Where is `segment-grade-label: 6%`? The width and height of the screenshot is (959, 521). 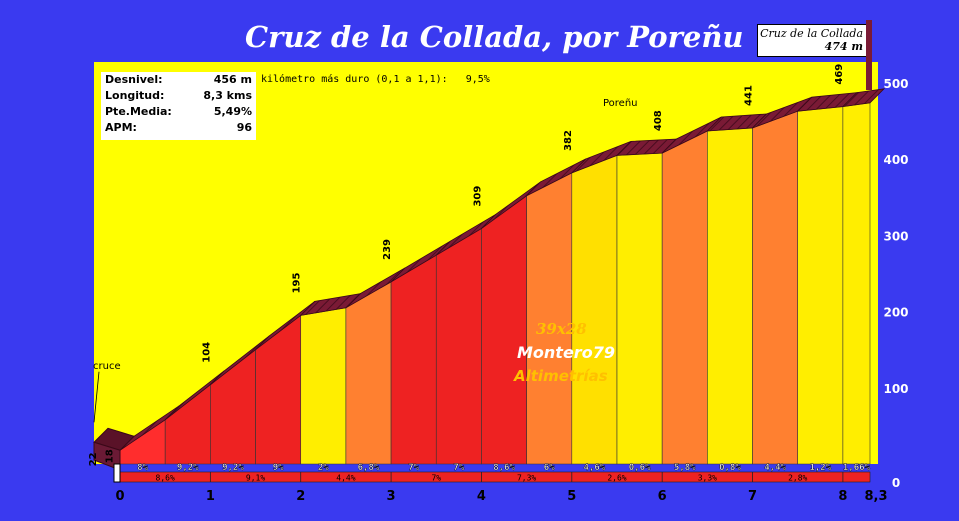 segment-grade-label: 6% is located at coordinates (549, 468).